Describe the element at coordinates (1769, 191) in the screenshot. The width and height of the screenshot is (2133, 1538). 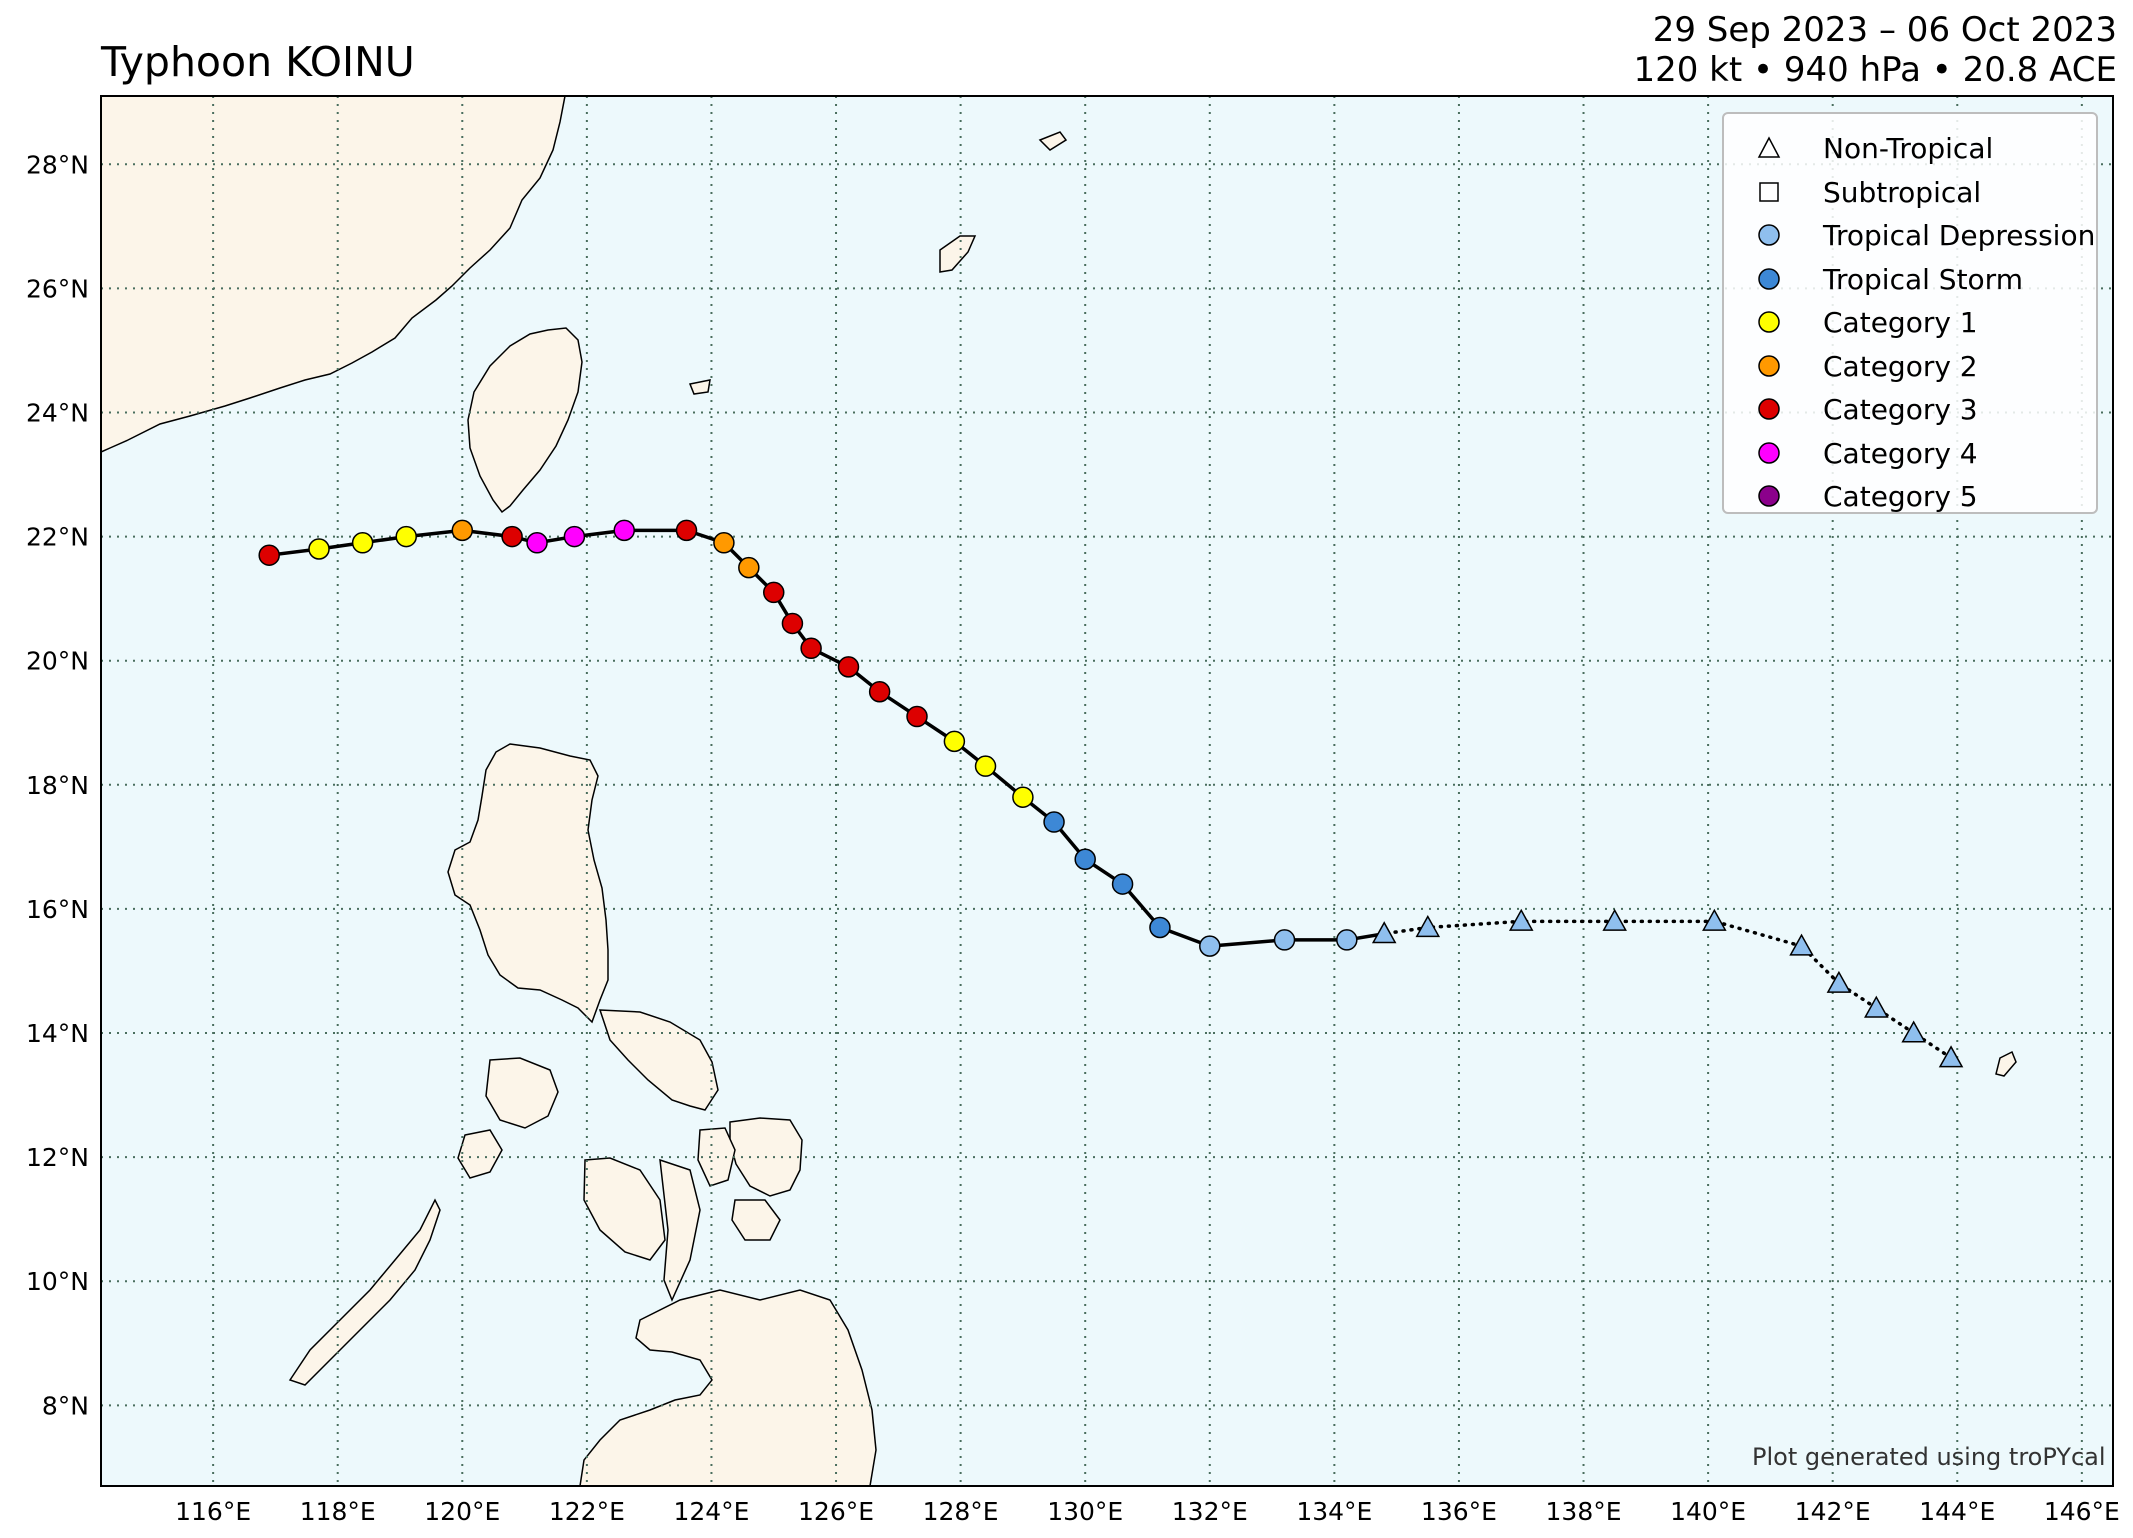
I see `square-icon` at that location.